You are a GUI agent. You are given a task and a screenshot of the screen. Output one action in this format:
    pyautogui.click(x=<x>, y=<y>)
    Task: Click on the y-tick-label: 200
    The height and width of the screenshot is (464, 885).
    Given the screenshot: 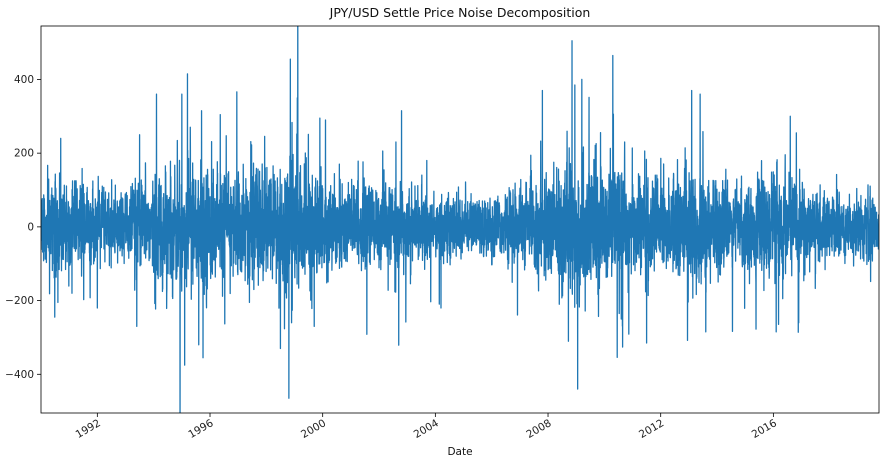 What is the action you would take?
    pyautogui.click(x=24, y=154)
    